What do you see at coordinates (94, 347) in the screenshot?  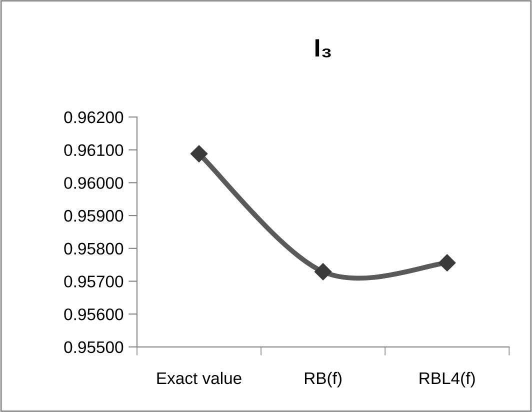 I see `y-tick-label: 0.95500` at bounding box center [94, 347].